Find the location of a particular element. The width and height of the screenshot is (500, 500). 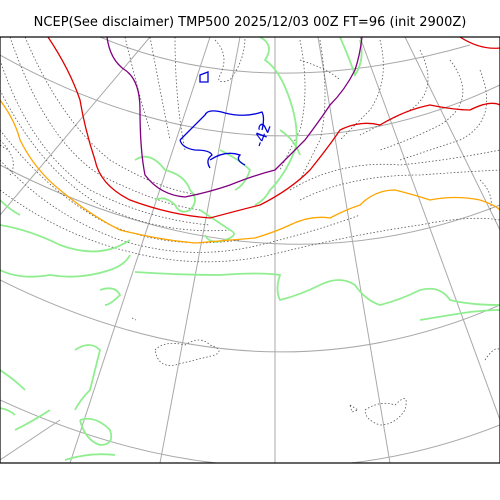

contour-label: -42 is located at coordinates (262, 134).